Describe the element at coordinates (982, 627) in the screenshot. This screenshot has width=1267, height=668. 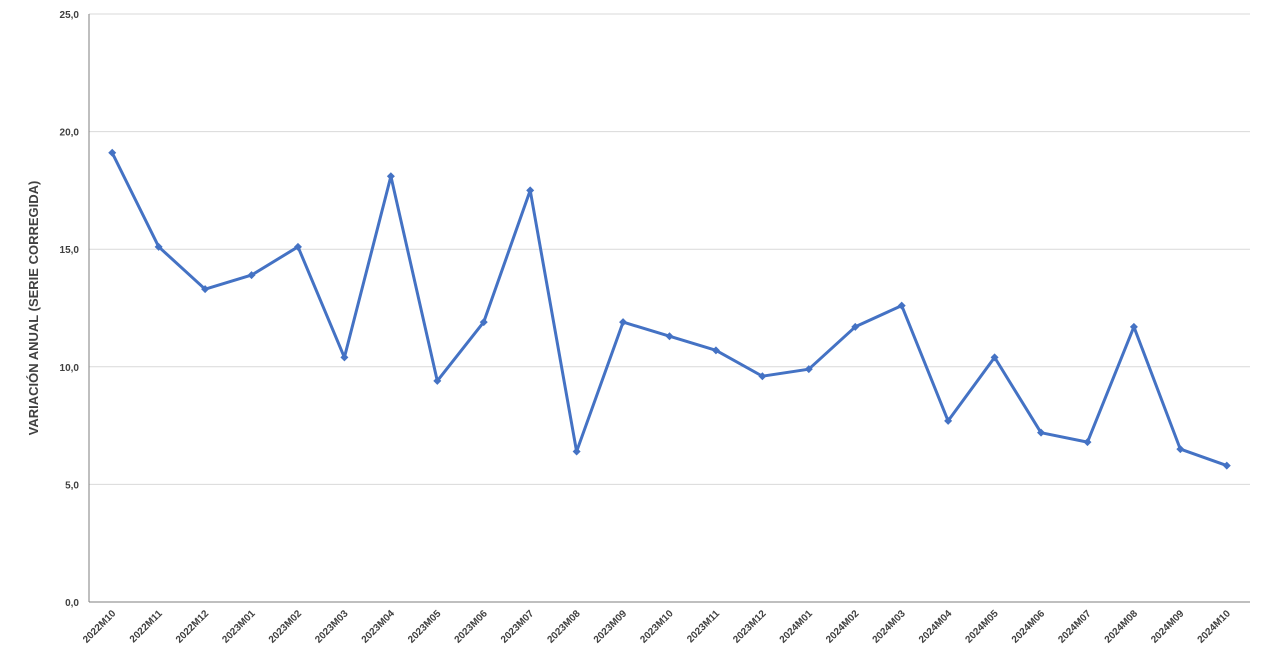
I see `x-tick-label: 2024M05` at that location.